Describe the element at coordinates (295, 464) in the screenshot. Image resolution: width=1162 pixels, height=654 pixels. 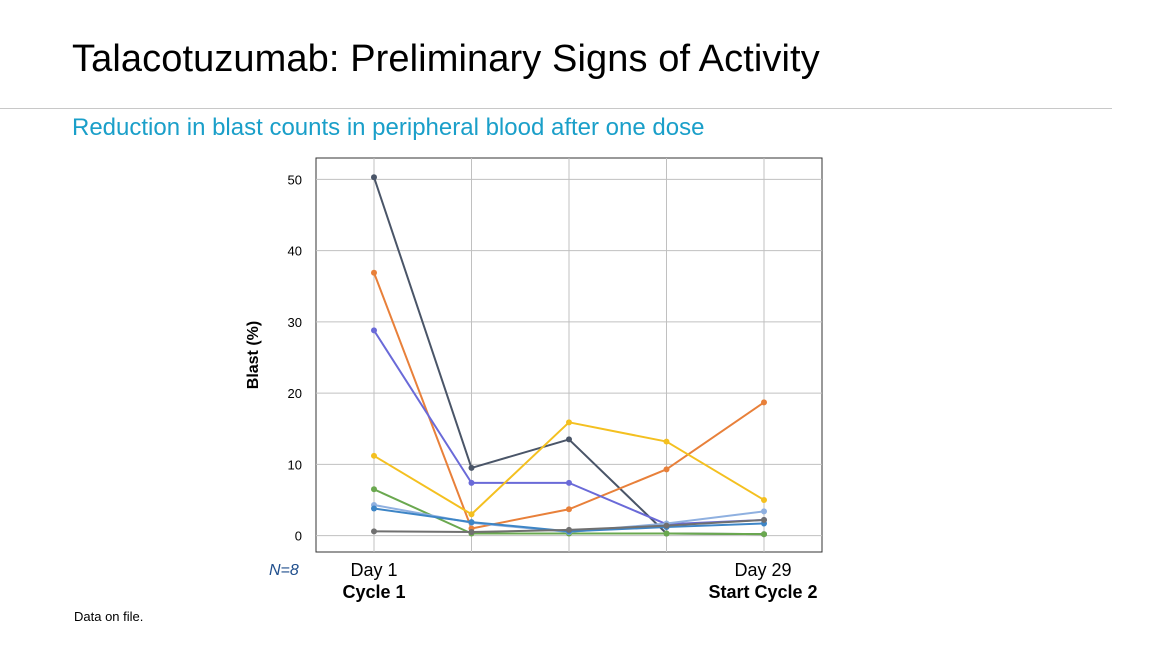
I see `y-tick-label: 10` at that location.